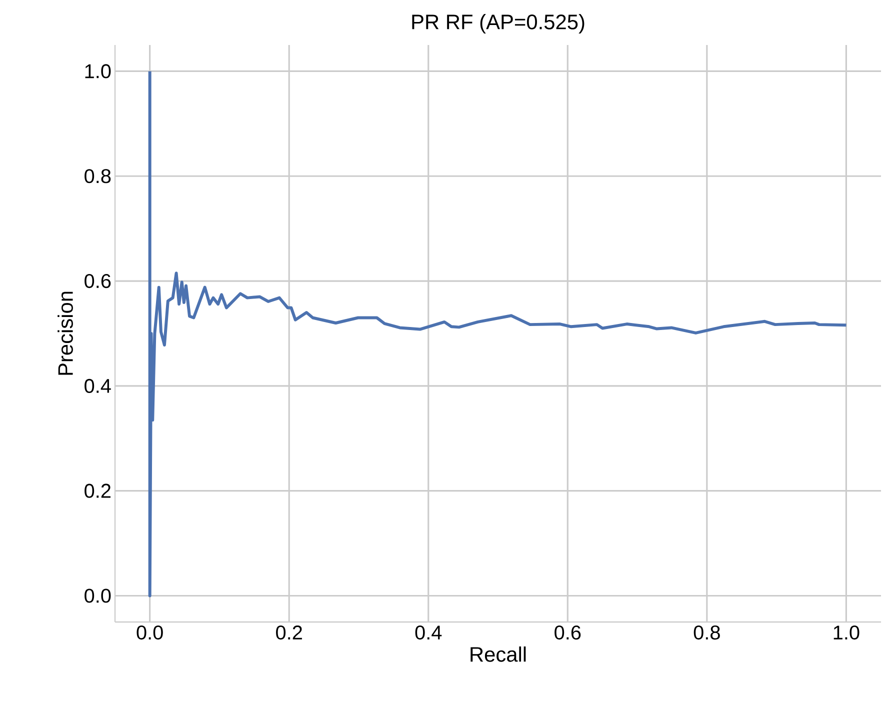 The image size is (889, 711). I want to click on y-tick-label: 0.8, so click(97, 176).